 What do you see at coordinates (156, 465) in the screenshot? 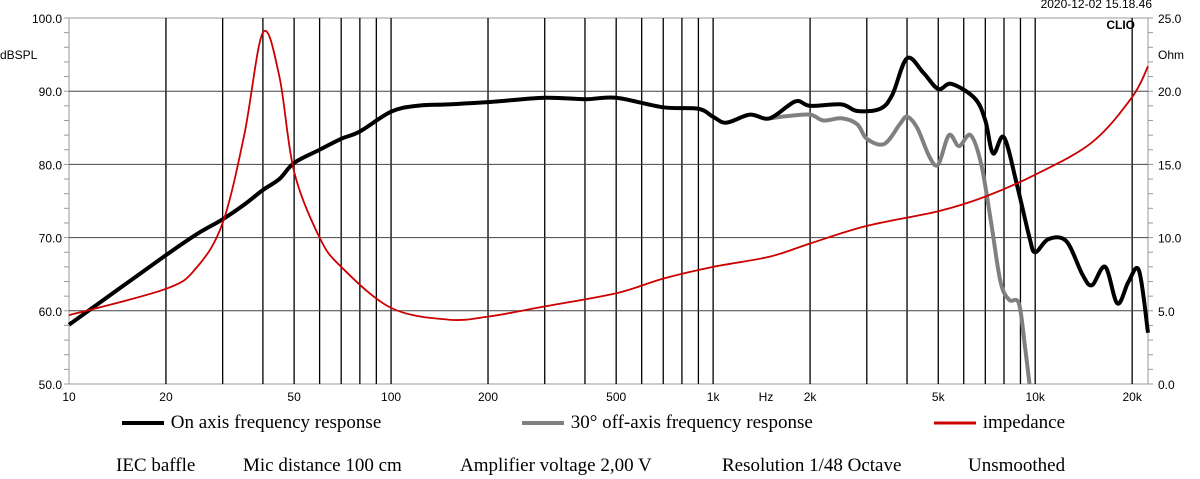
I see `footer-baffle: IEC baffle` at bounding box center [156, 465].